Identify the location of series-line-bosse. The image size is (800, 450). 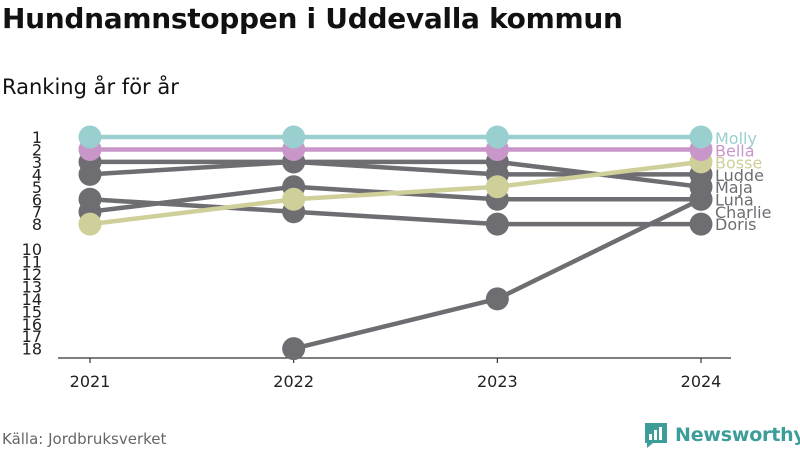
(395, 193).